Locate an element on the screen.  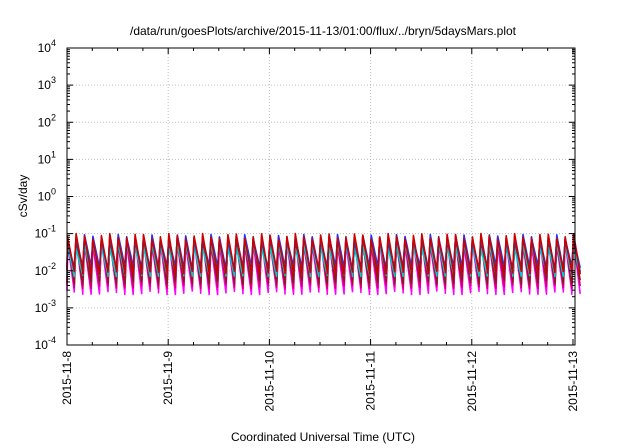
y-tick-label: 10⁻² is located at coordinates (45, 269).